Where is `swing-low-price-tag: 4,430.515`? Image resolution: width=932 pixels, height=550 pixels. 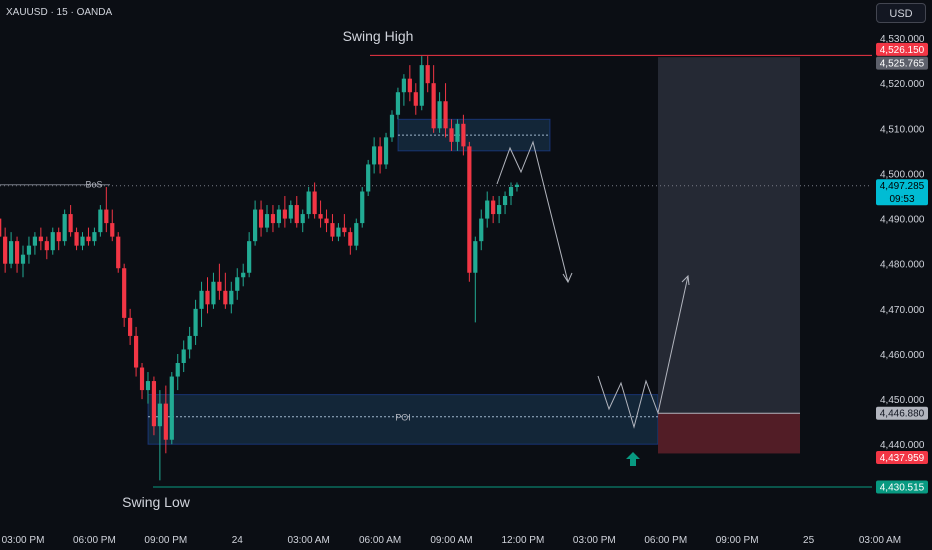 swing-low-price-tag: 4,430.515 is located at coordinates (902, 487).